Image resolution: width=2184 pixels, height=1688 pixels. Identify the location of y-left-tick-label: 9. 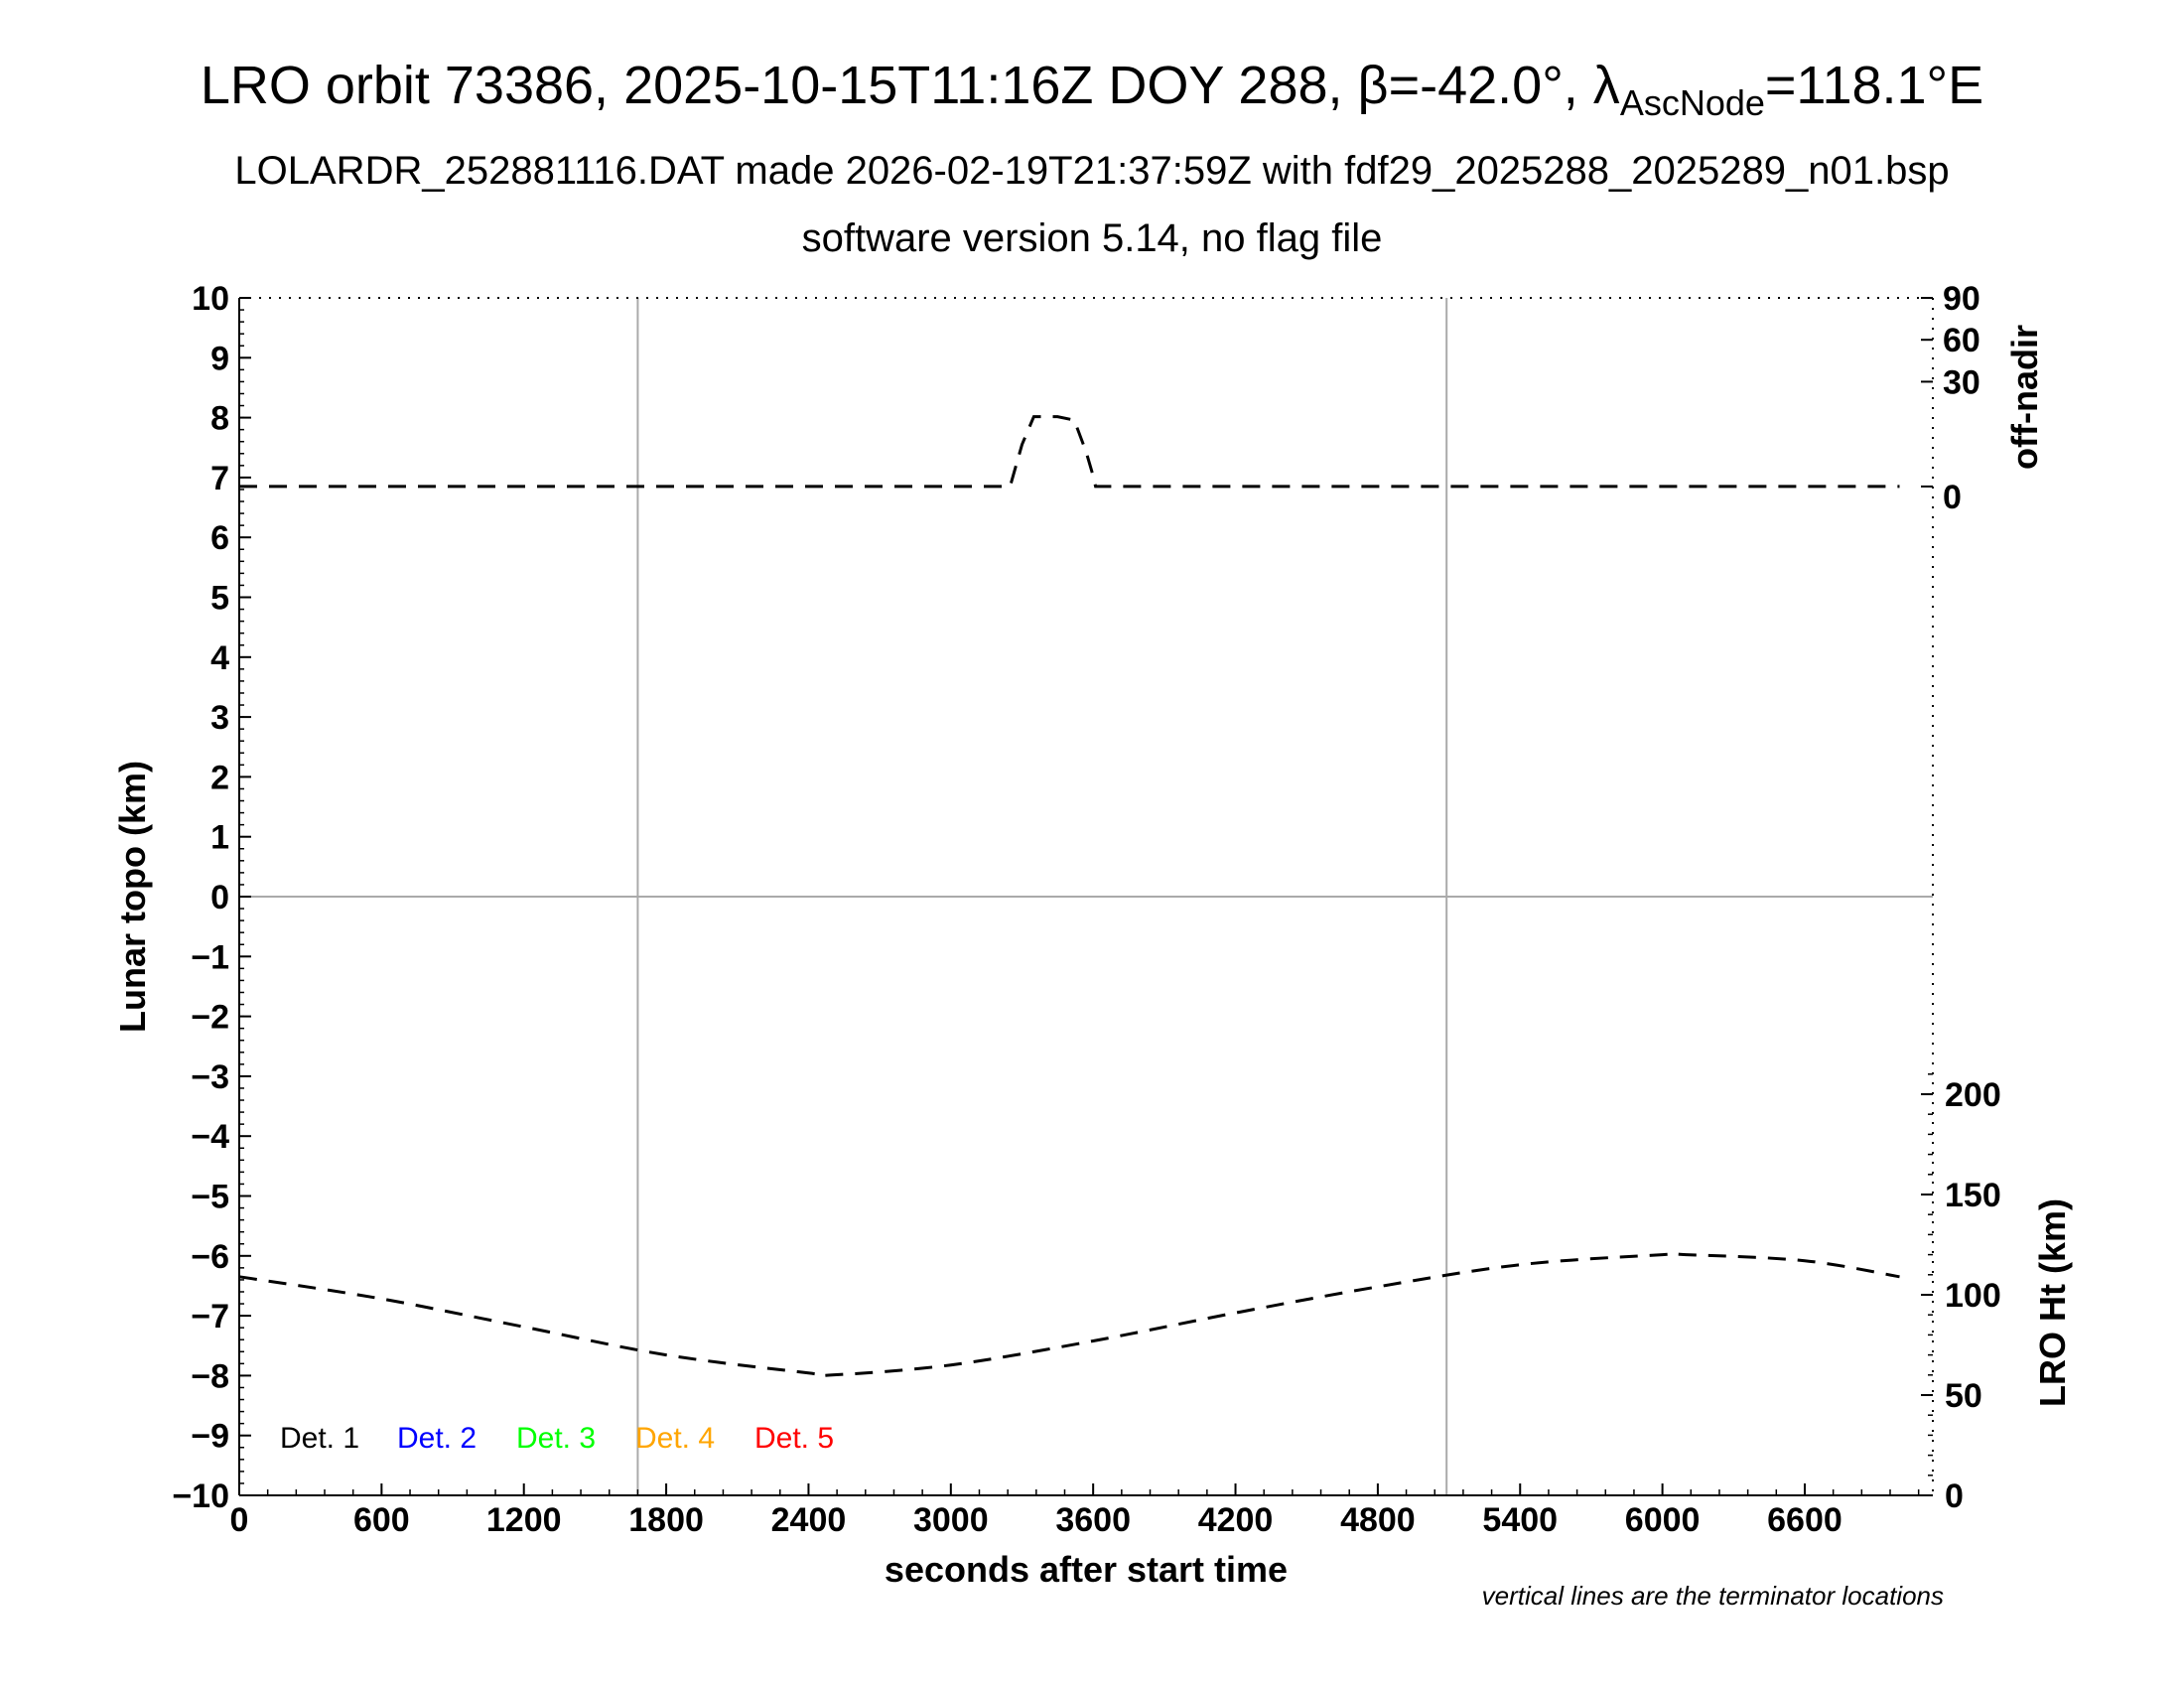
(219, 358).